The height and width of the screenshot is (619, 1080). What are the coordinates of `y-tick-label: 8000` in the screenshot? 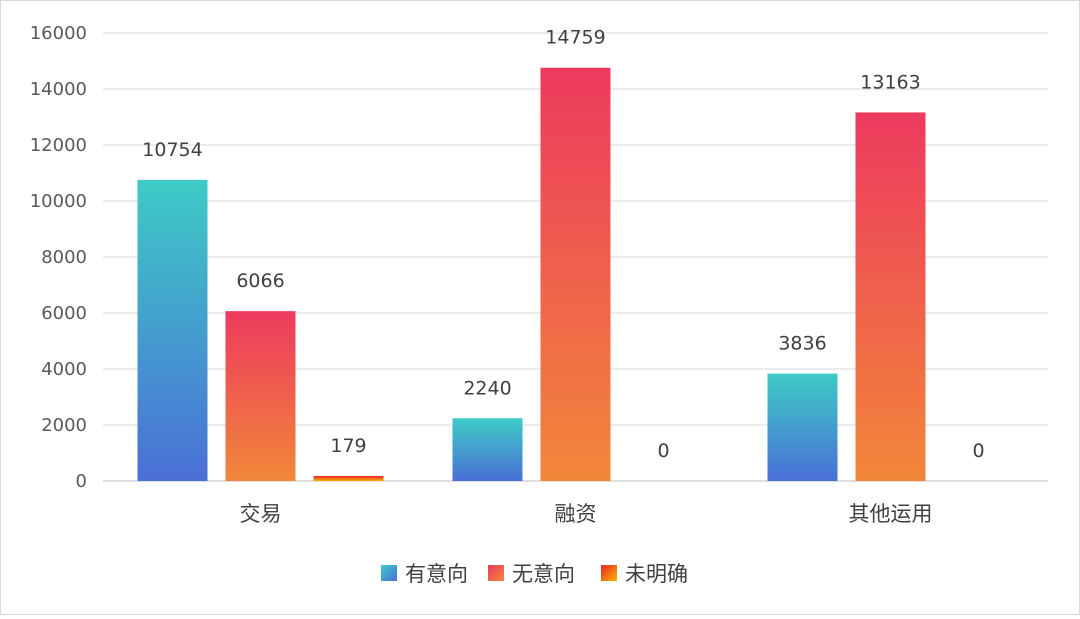 It's located at (64, 257).